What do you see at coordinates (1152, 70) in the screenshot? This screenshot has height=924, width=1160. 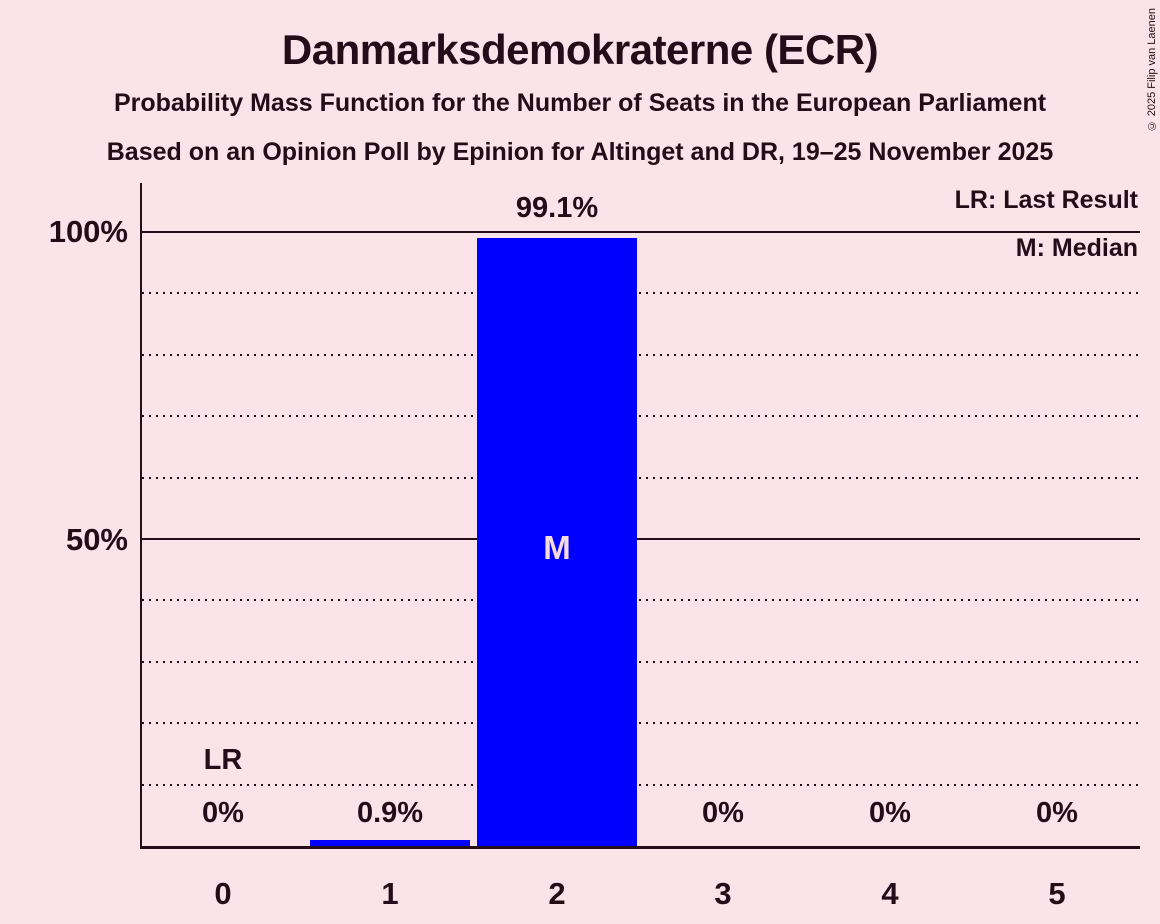 I see `copyright-notice: © 2025 Filip van Laenen` at bounding box center [1152, 70].